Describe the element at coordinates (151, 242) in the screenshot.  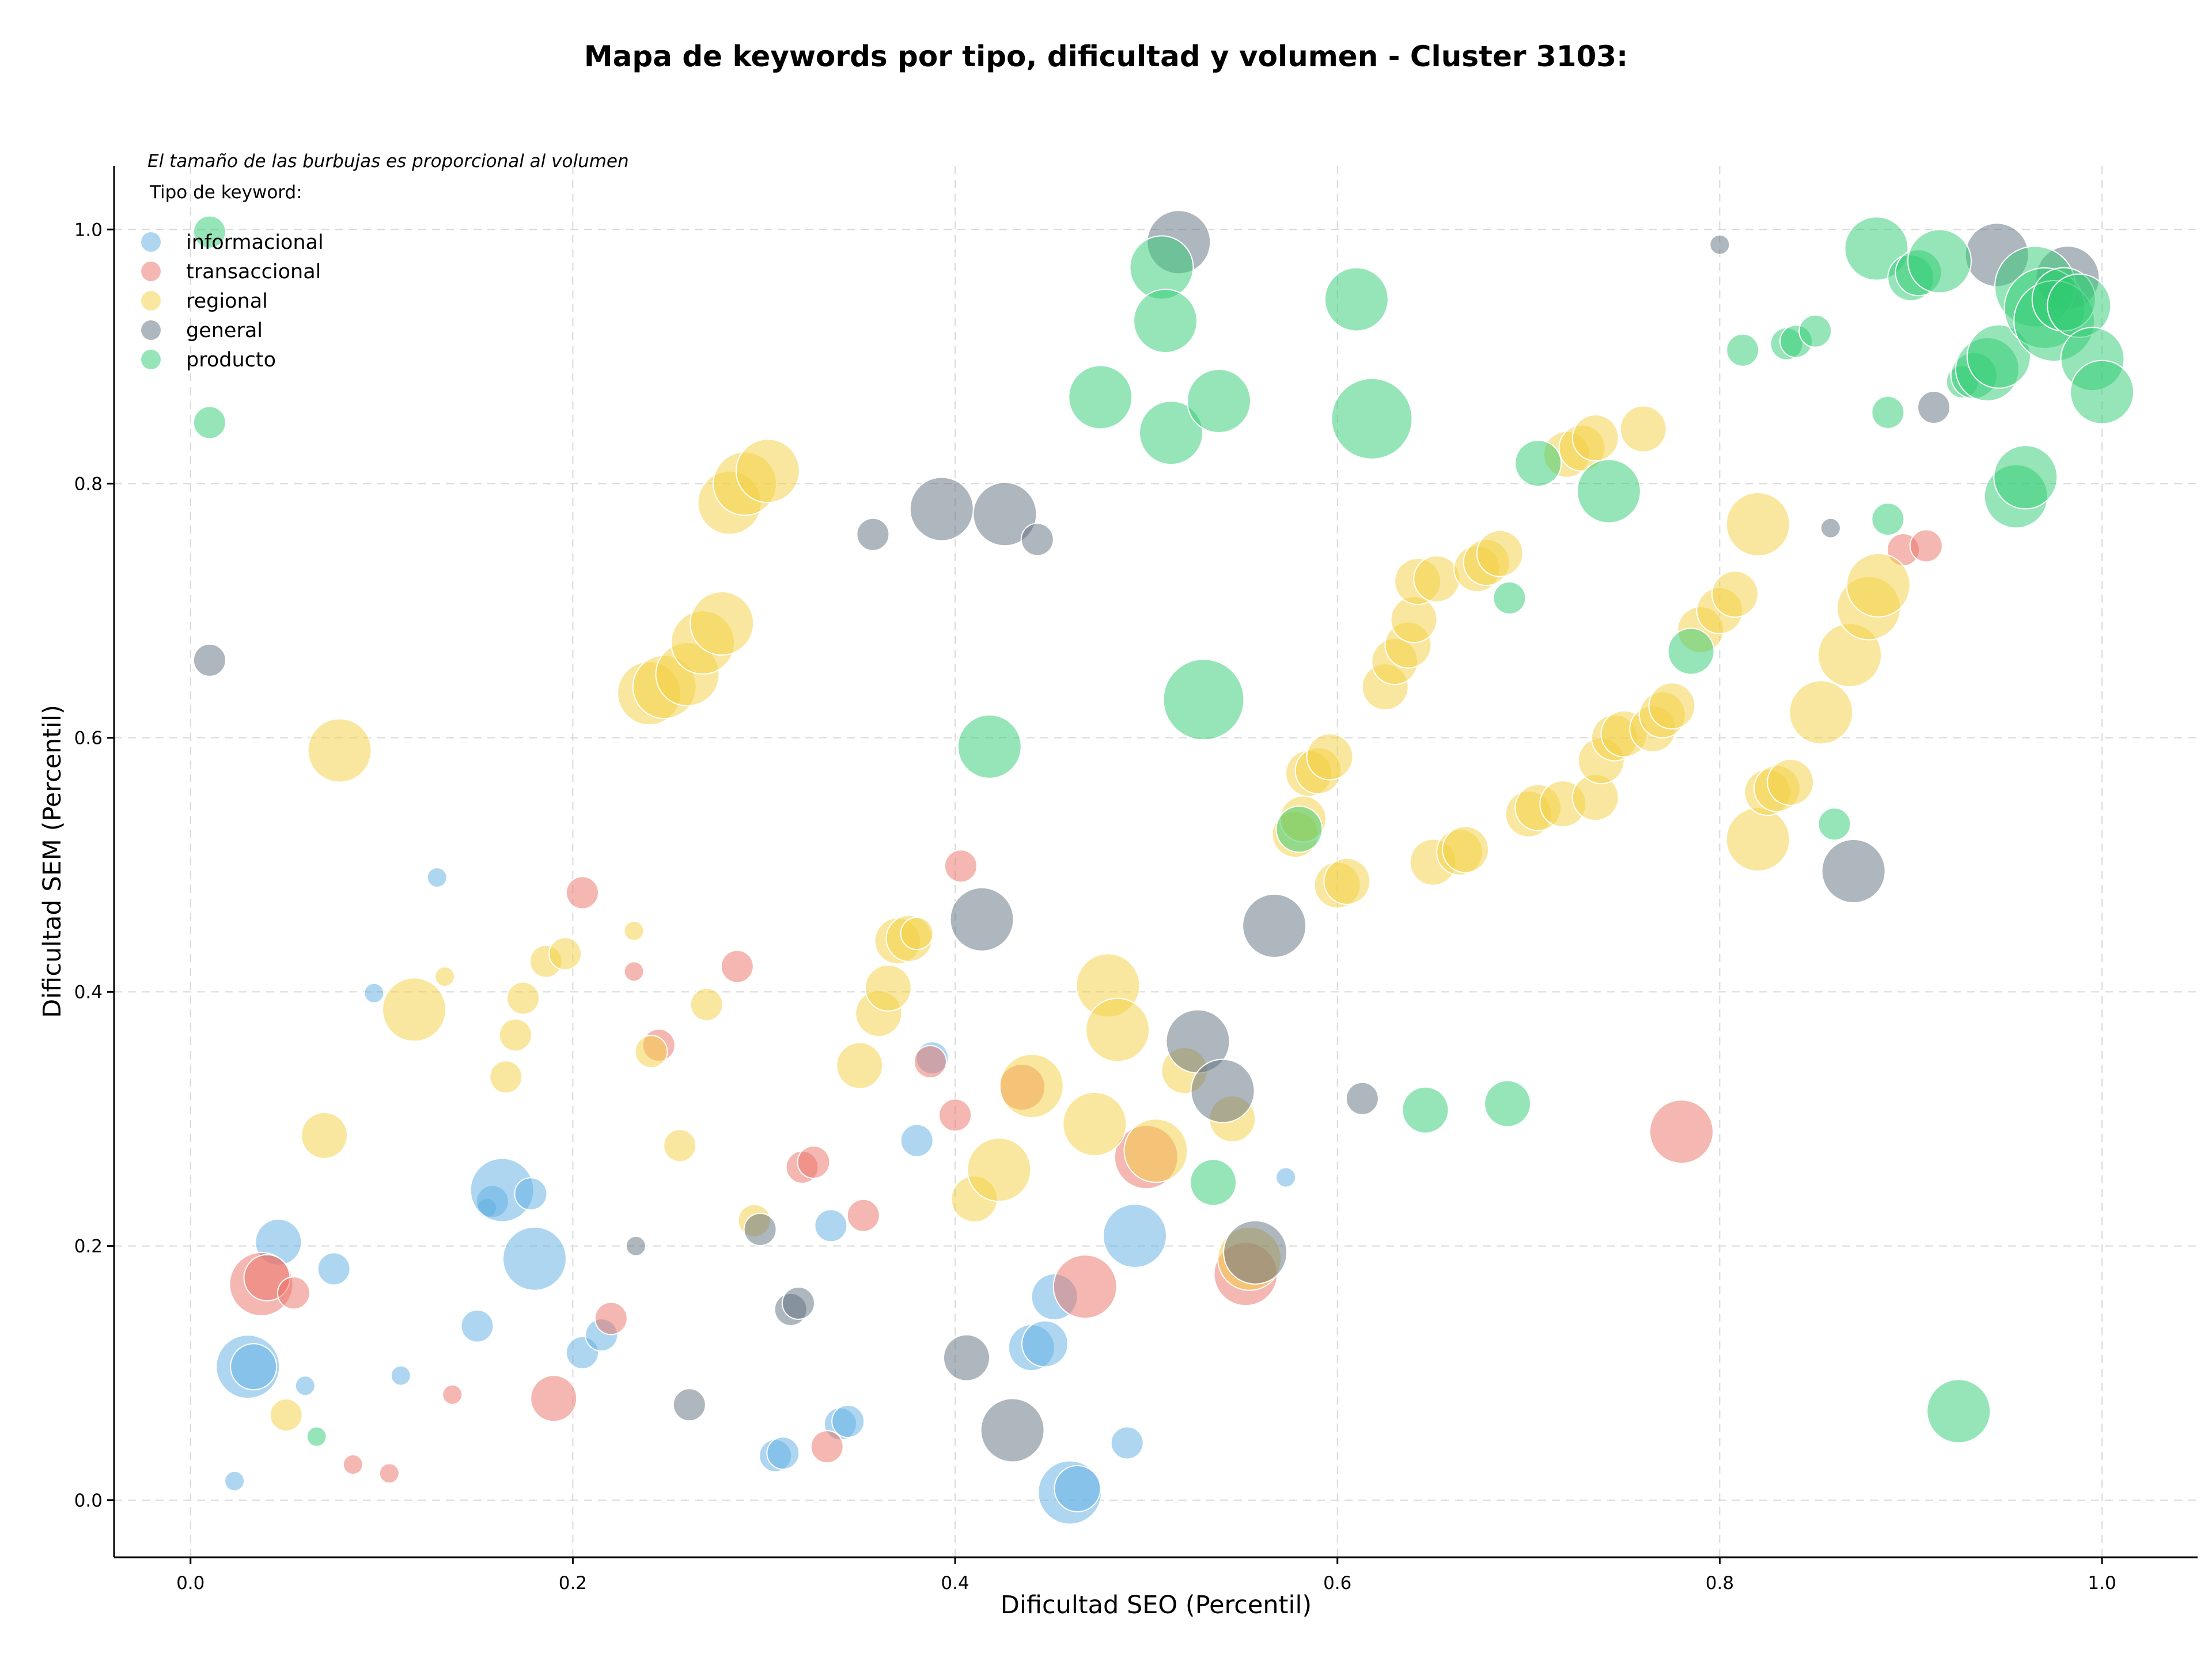
I see `legend-marker-informacional` at that location.